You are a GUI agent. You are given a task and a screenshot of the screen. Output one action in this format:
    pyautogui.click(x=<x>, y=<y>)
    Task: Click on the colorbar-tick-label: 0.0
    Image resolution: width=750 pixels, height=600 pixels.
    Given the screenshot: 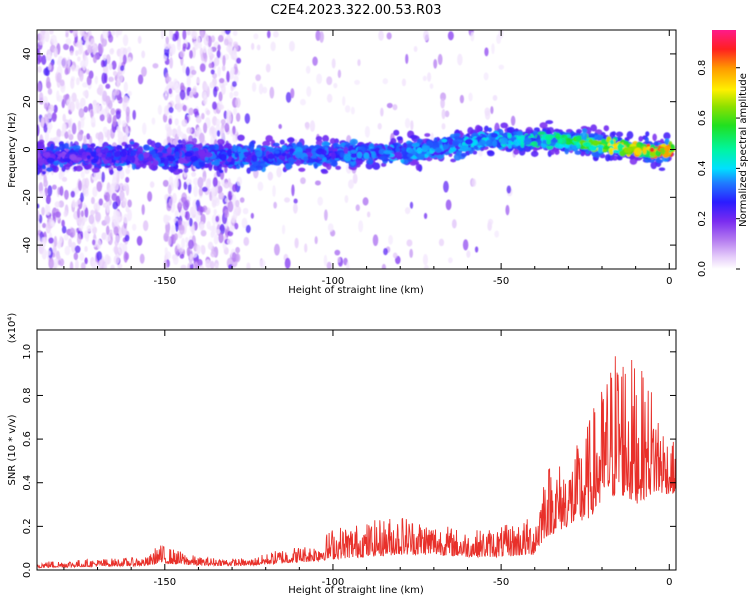 What is the action you would take?
    pyautogui.click(x=702, y=269)
    